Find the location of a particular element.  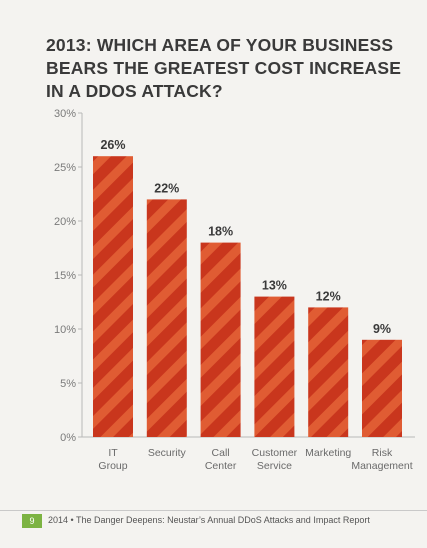

x-category-label: Security is located at coordinates (167, 453).